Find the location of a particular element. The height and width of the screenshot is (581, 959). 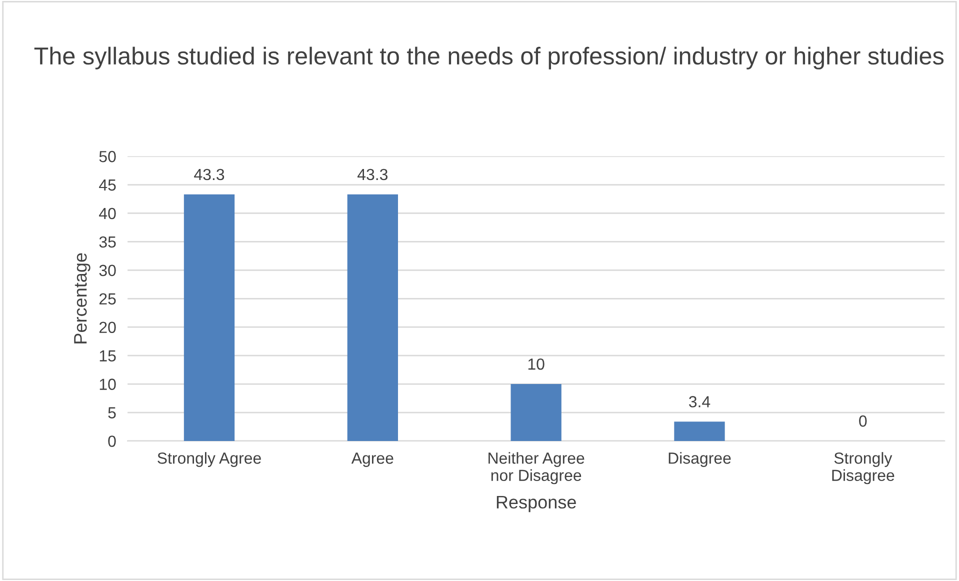

x-tick-label: Disagree is located at coordinates (699, 459).